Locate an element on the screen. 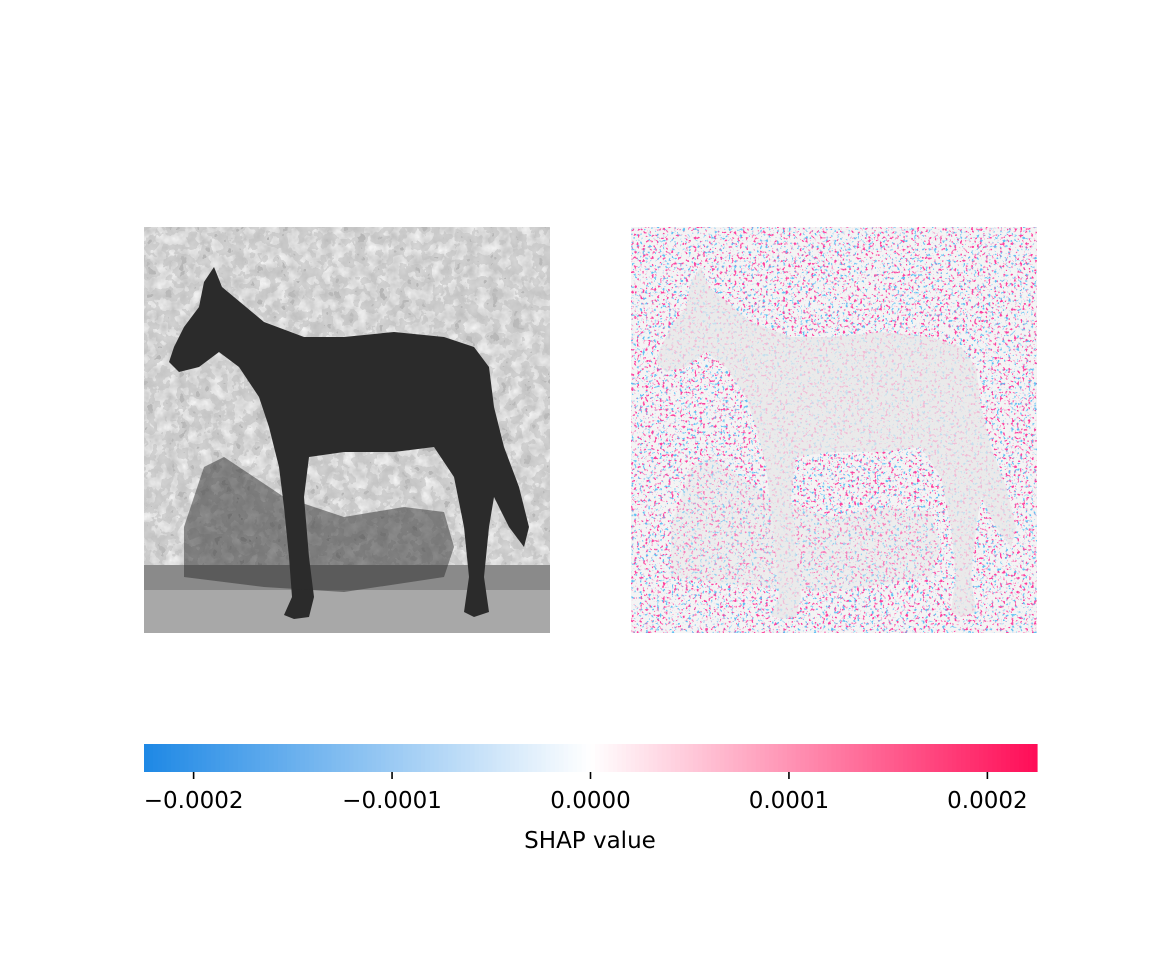 The height and width of the screenshot is (960, 1152). colorbar-tick-label: −0.0001 is located at coordinates (392, 801).